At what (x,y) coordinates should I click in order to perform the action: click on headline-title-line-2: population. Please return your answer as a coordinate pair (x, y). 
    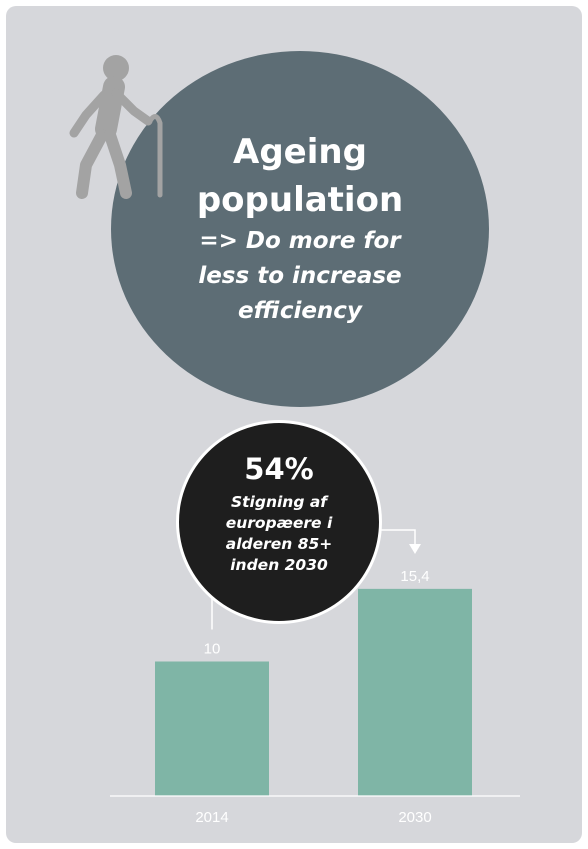
    Looking at the image, I should click on (300, 200).